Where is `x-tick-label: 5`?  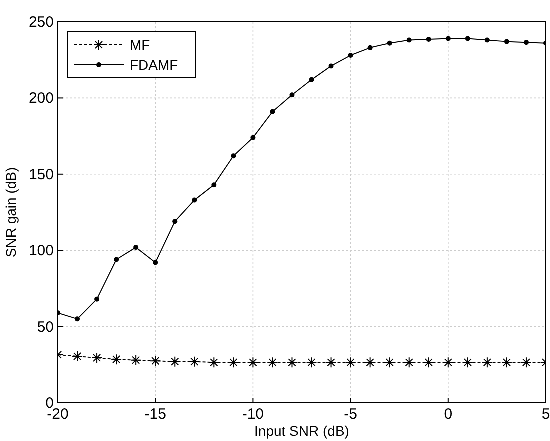
x-tick-label: 5 is located at coordinates (546, 414).